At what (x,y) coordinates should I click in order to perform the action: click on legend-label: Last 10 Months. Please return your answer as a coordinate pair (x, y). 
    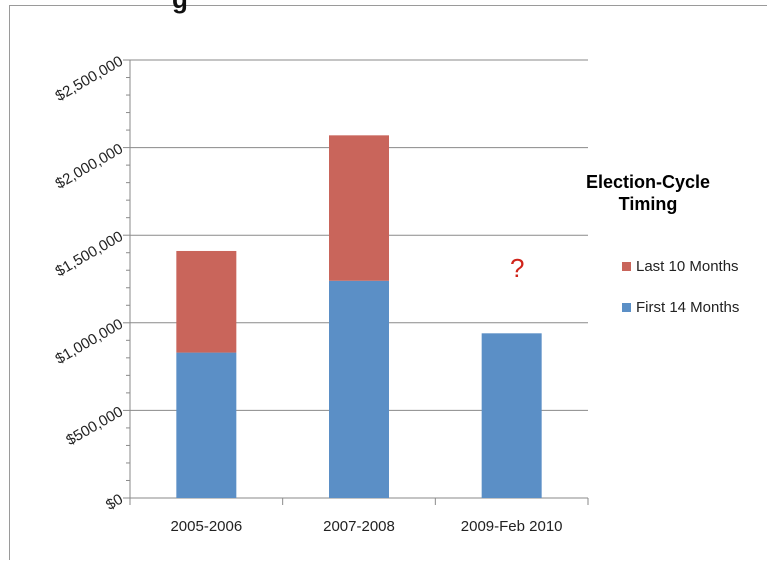
    Looking at the image, I should click on (687, 266).